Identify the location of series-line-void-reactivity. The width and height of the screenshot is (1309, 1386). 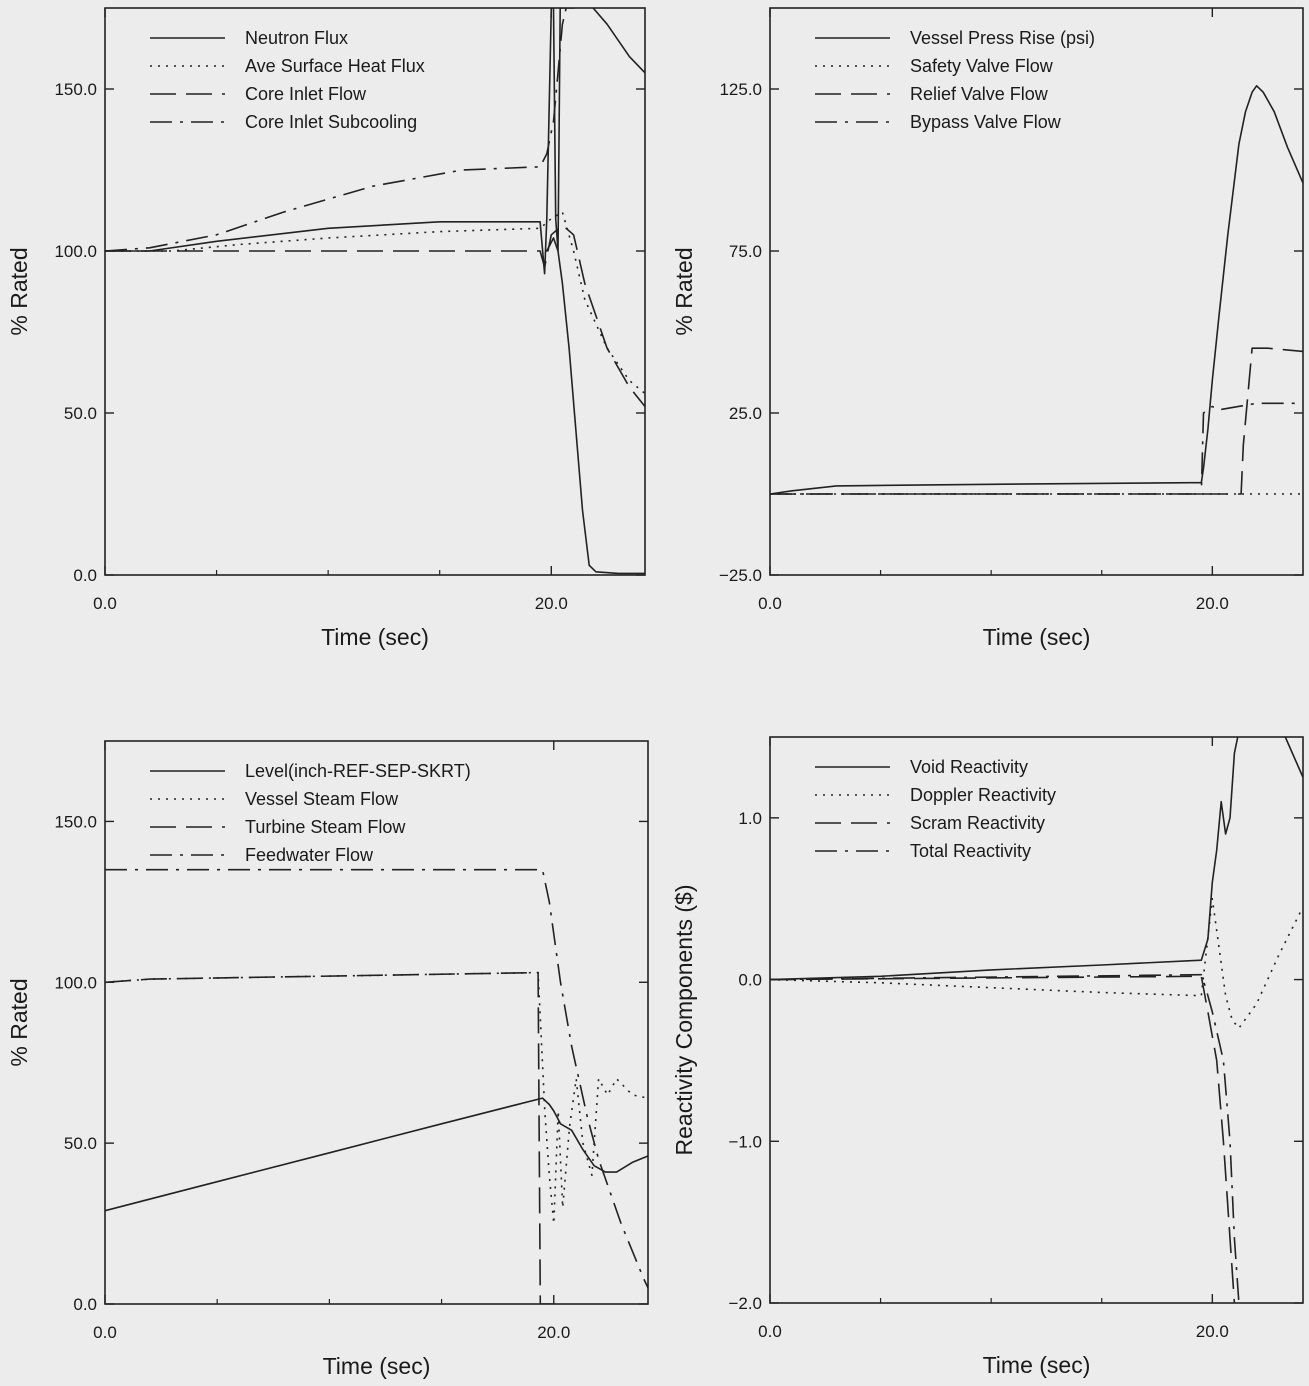
(1036, 859).